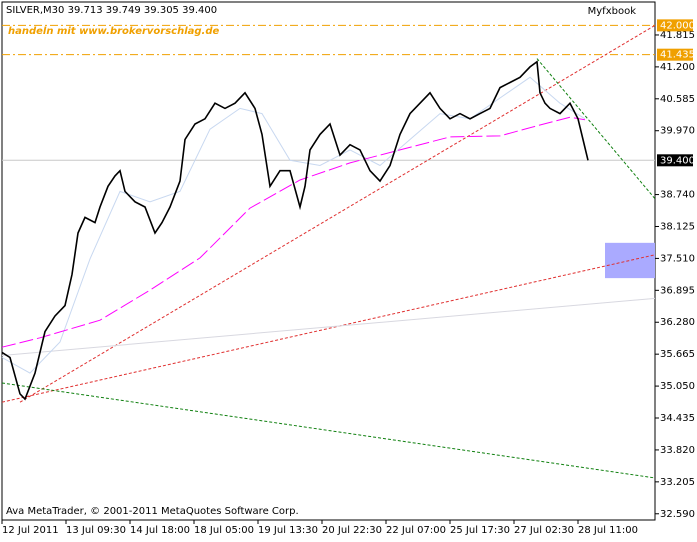 This screenshot has width=697, height=542. Describe the element at coordinates (677, 67) in the screenshot. I see `y-tick-label: 41.200` at that location.